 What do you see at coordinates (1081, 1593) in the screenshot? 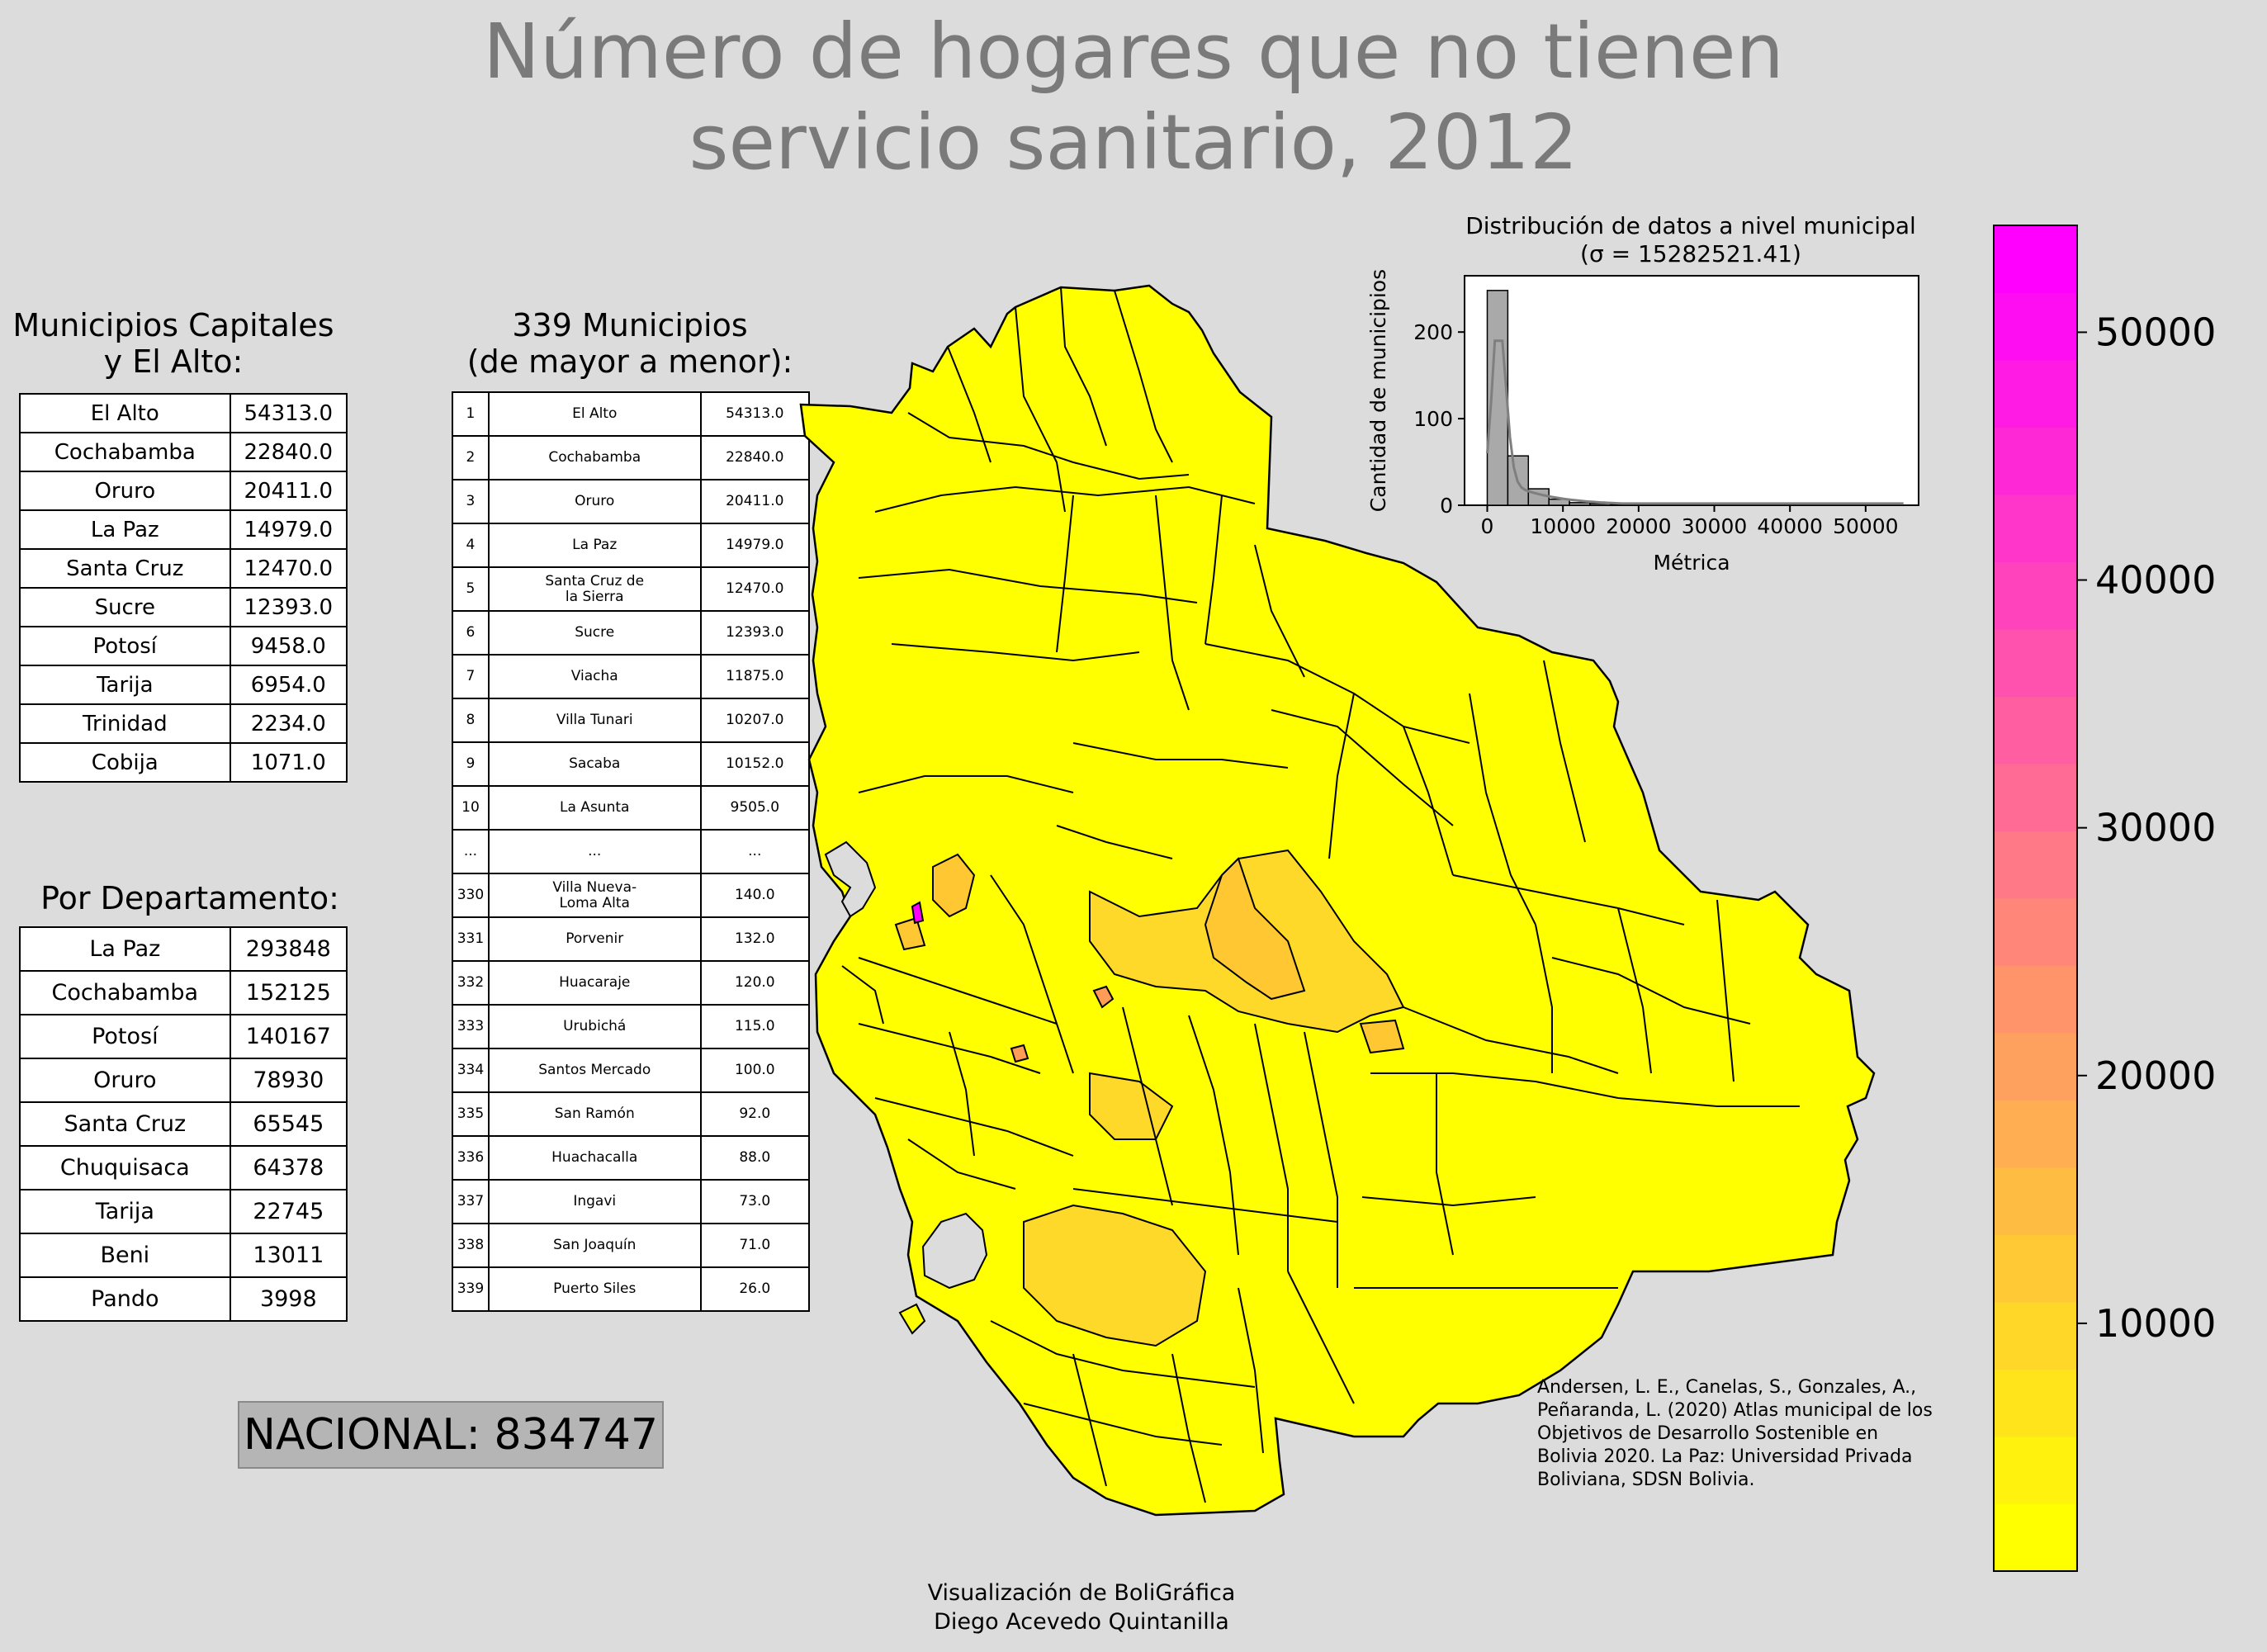
I see `credit-line1: Visualización de BoliGráfica` at bounding box center [1081, 1593].